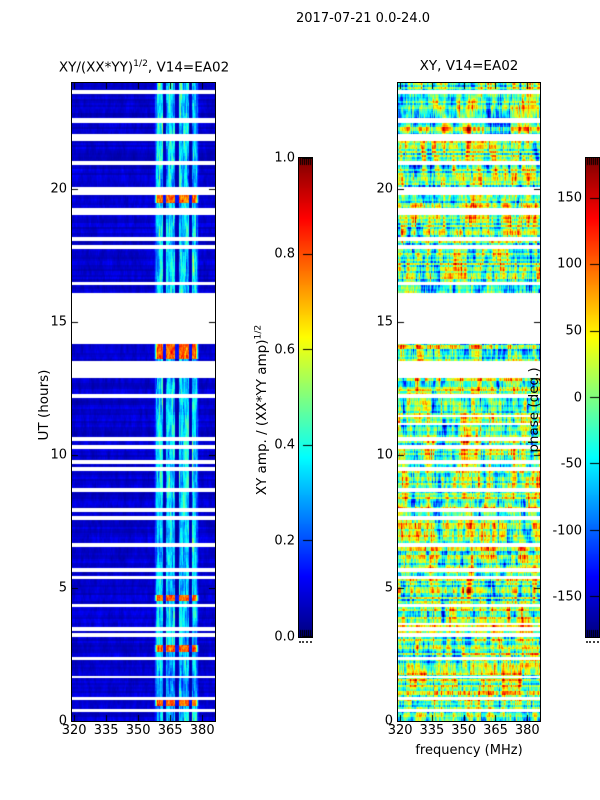 The height and width of the screenshot is (800, 600). What do you see at coordinates (464, 730) in the screenshot?
I see `right-x-tick-label: 350` at bounding box center [464, 730].